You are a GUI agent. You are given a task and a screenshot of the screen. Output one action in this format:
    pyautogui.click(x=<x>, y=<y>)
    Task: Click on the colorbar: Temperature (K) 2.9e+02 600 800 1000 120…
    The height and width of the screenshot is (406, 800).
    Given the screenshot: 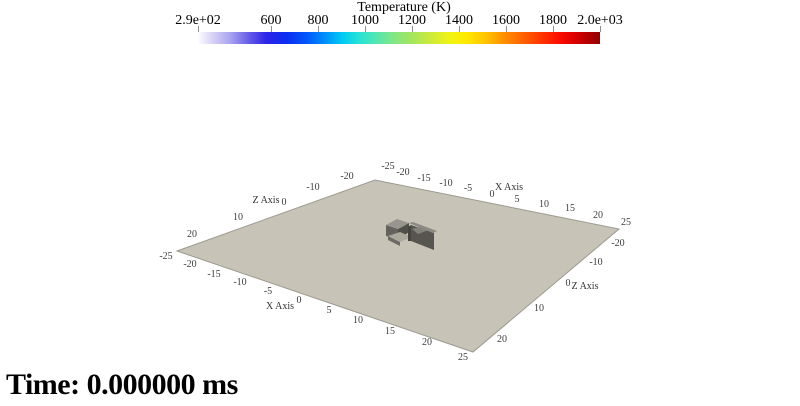 What is the action you would take?
    pyautogui.click(x=400, y=25)
    